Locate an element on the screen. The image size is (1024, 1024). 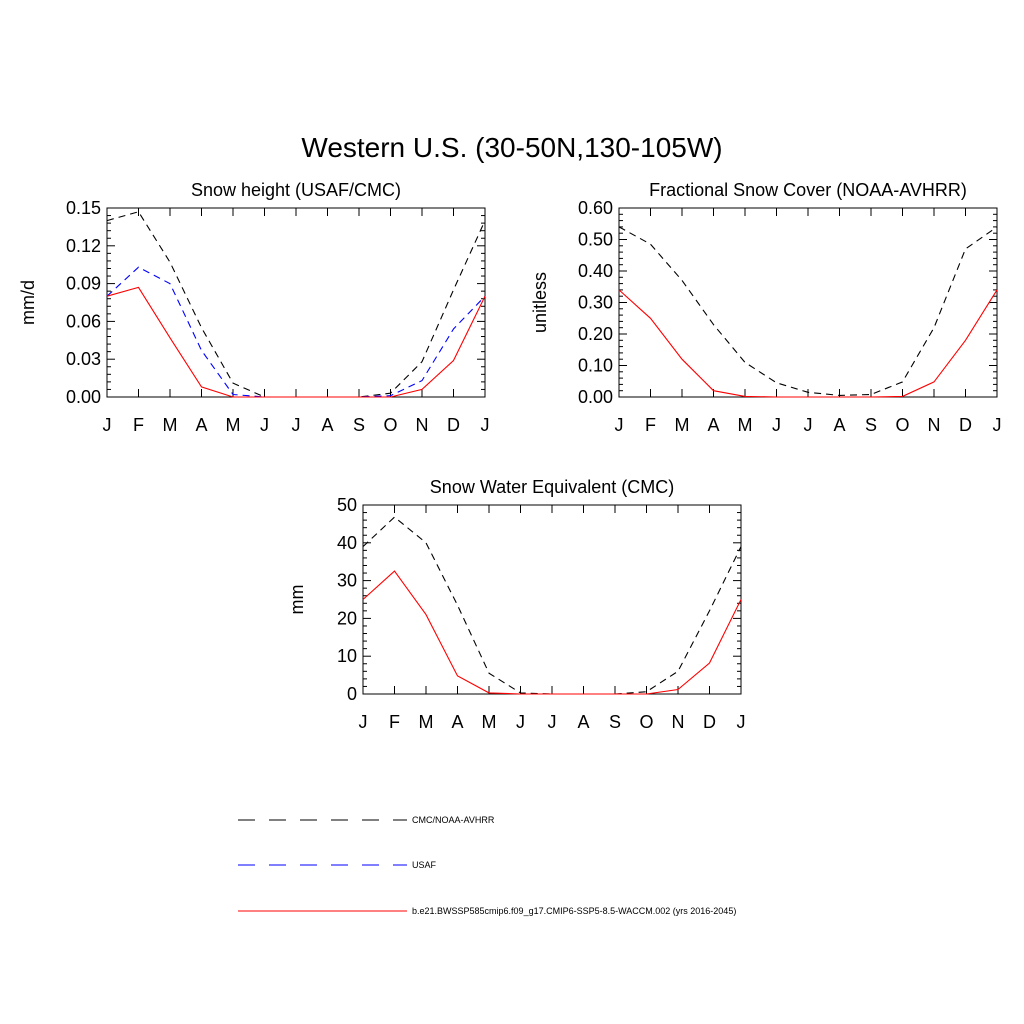
y-tick-label: 50 is located at coordinates (347, 505).